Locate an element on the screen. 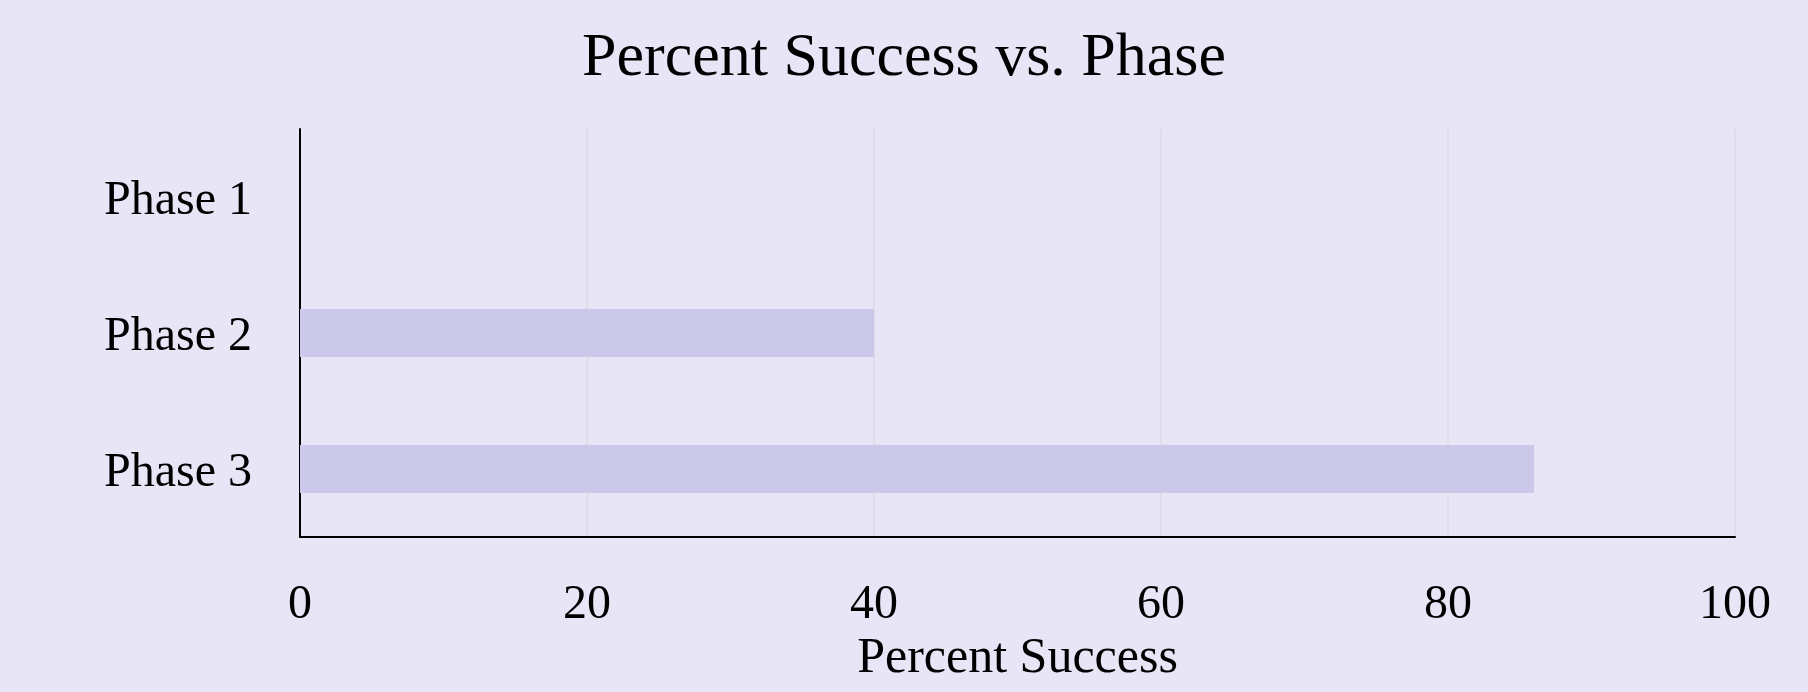  x-tick-label: 60 is located at coordinates (1161, 601).